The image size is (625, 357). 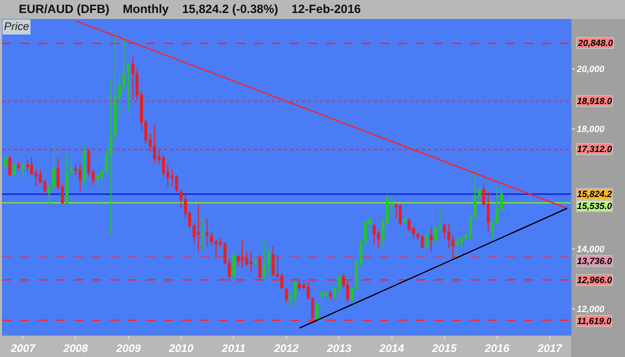 I want to click on x-tick-label: 2012, so click(x=286, y=349).